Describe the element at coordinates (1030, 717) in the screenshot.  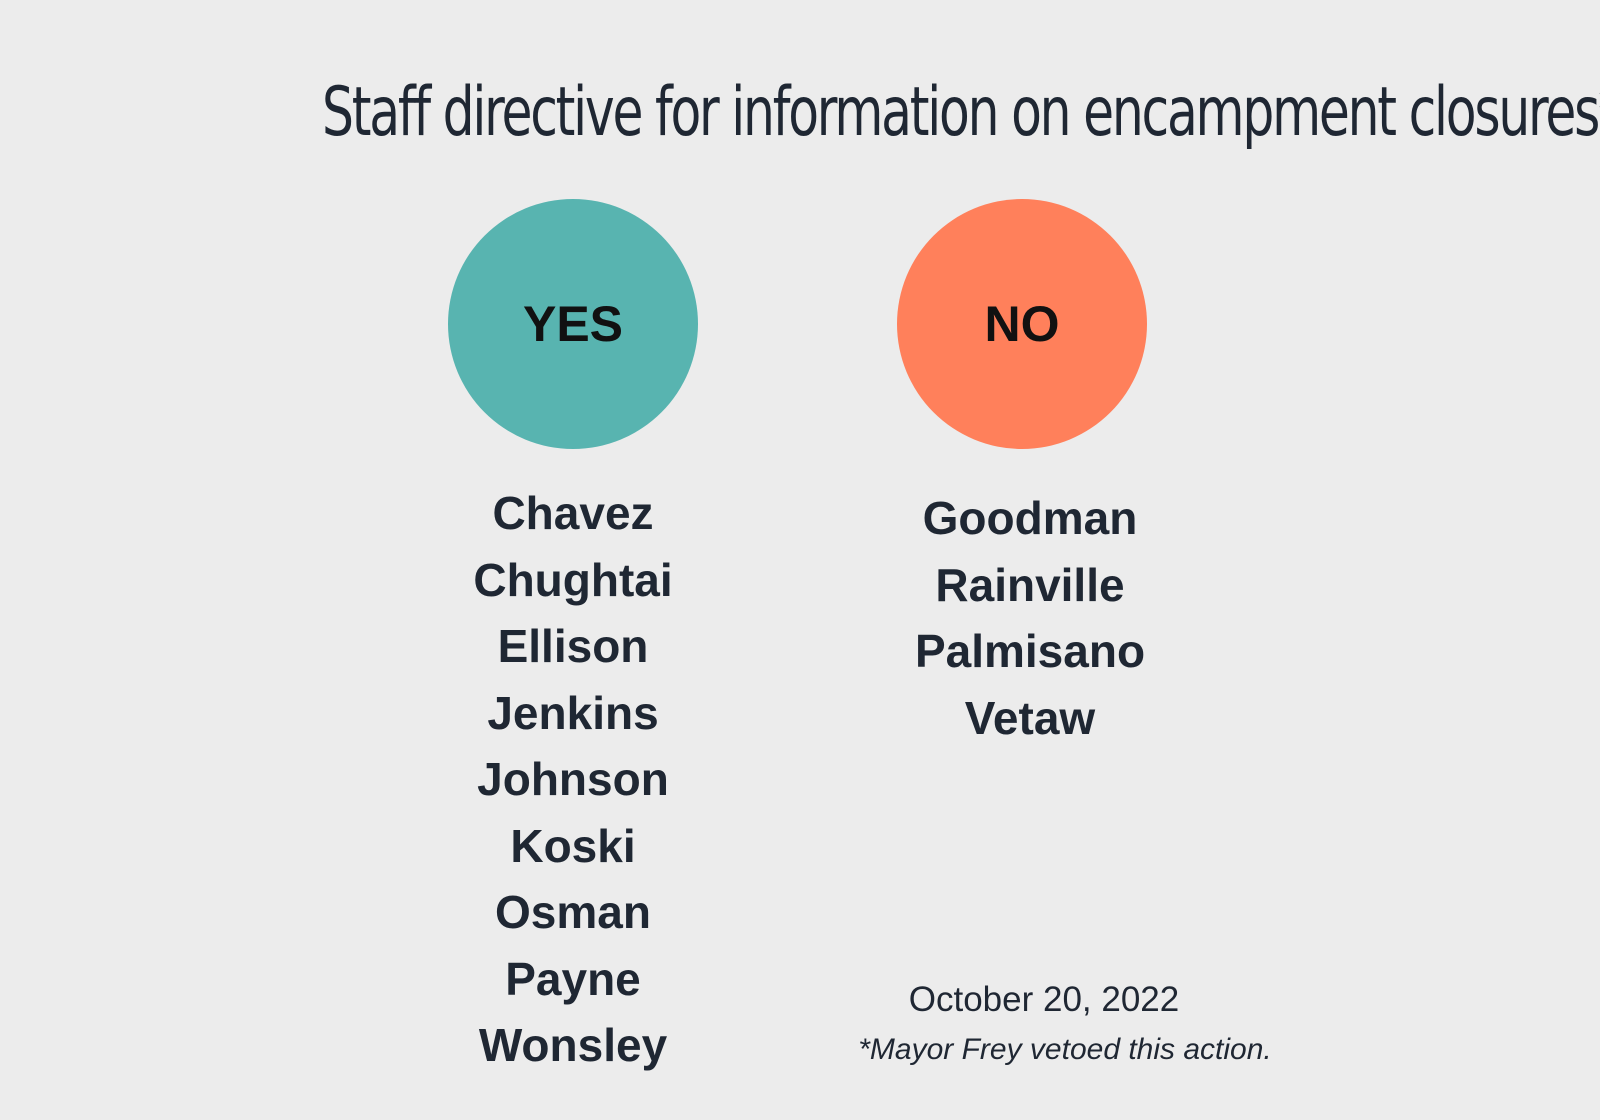
I see `no-voter-name: Vetaw` at that location.